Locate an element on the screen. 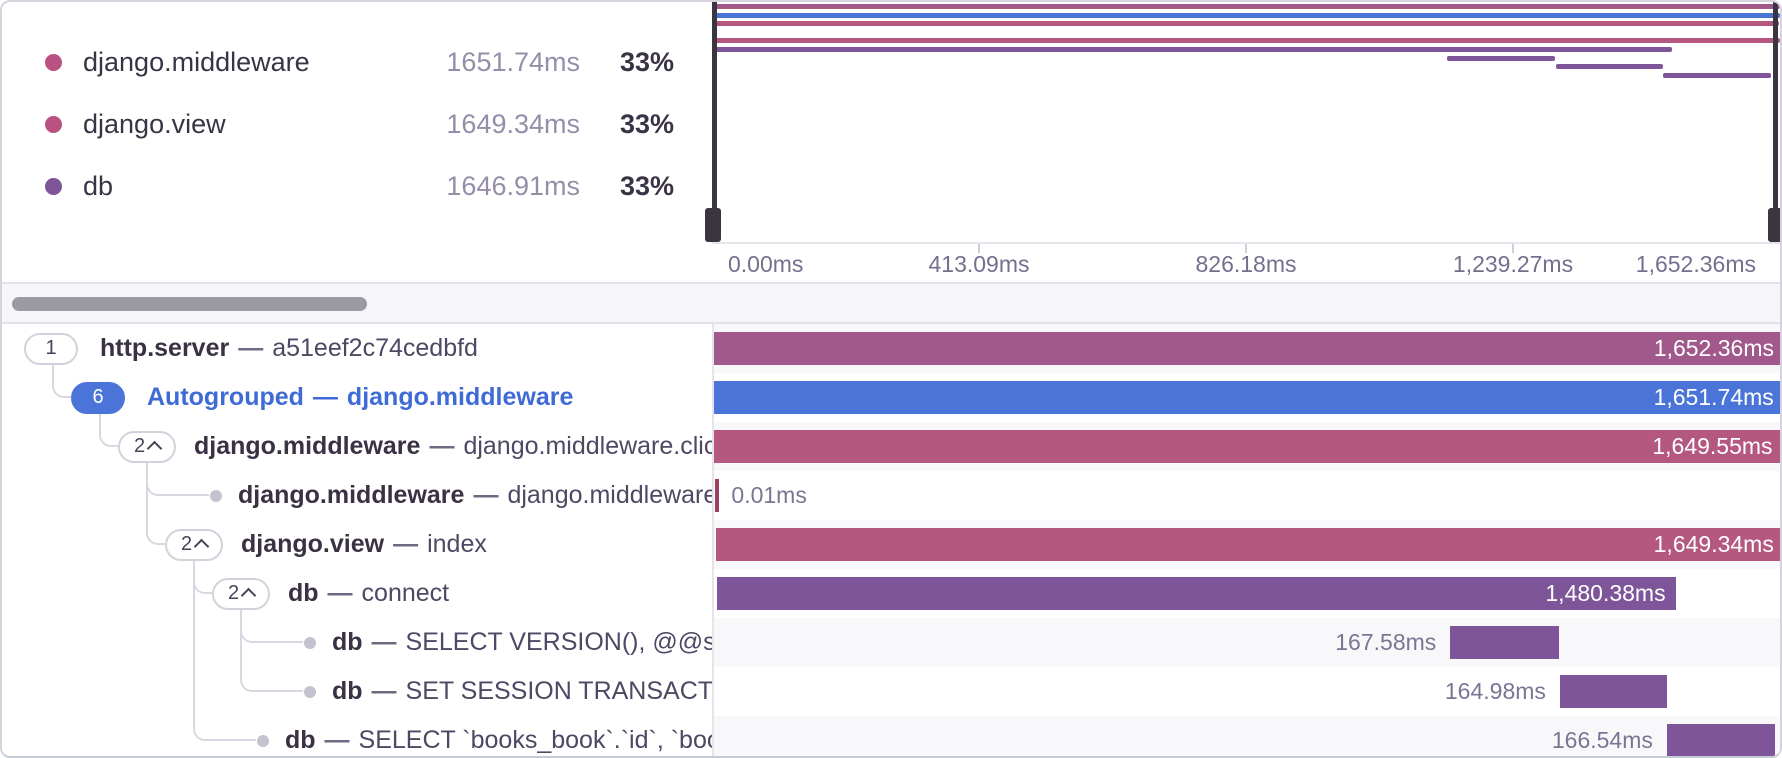 This screenshot has width=1782, height=758. span-tree-row: db — SET SESSION TRANSACTION is located at coordinates (357, 691).